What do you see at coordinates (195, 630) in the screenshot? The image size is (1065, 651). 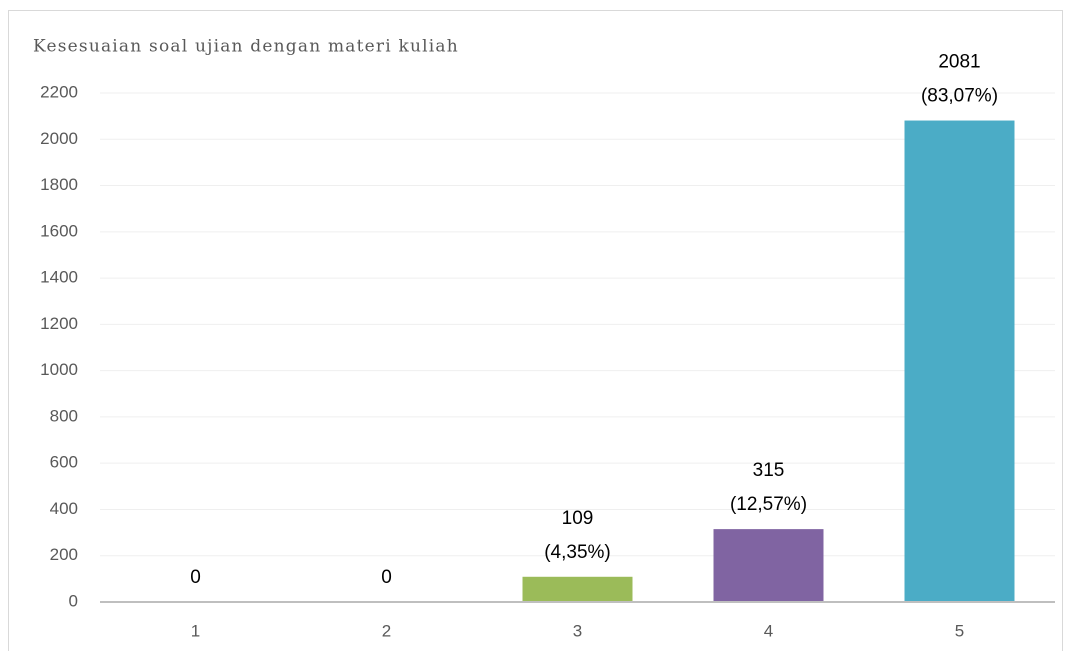 I see `x-tick-label: 1` at bounding box center [195, 630].